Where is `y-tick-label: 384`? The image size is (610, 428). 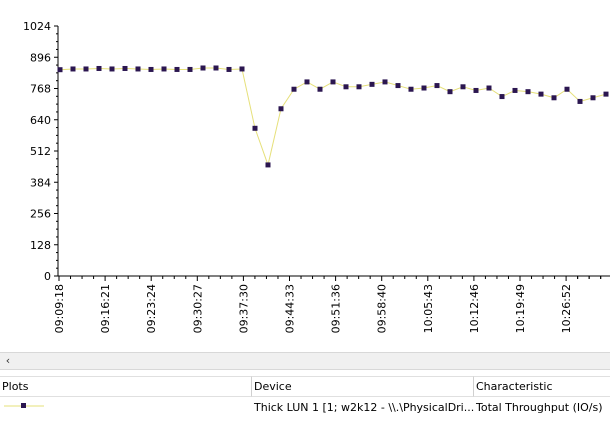
y-tick-label: 384 is located at coordinates (40, 182).